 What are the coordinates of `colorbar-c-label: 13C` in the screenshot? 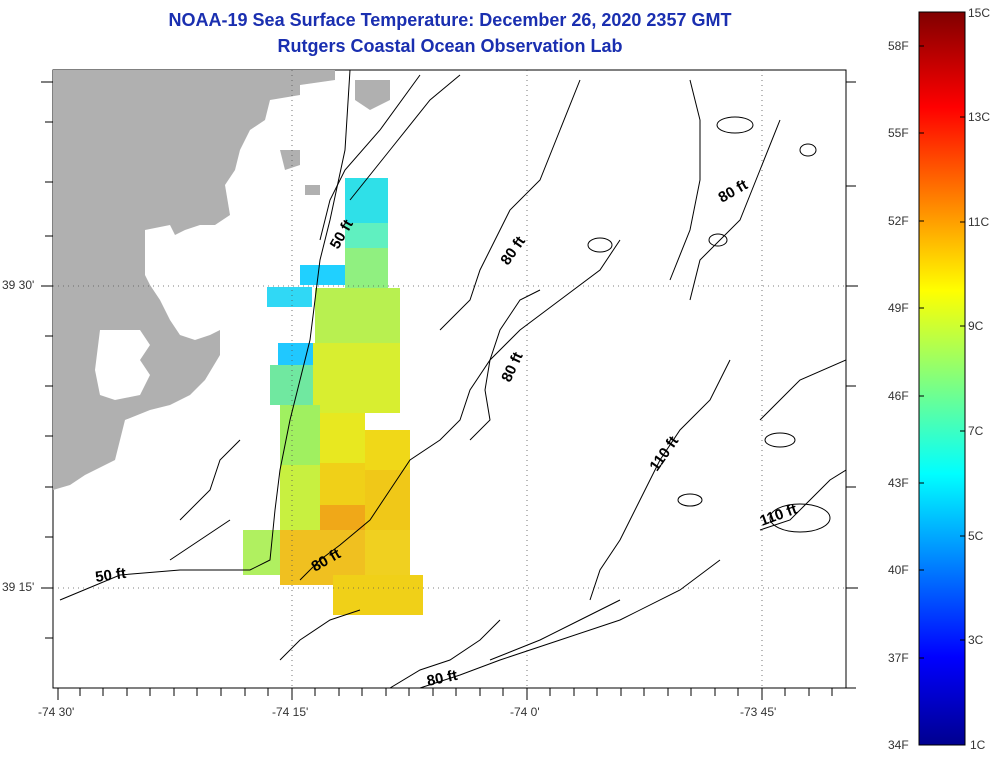 It's located at (979, 117).